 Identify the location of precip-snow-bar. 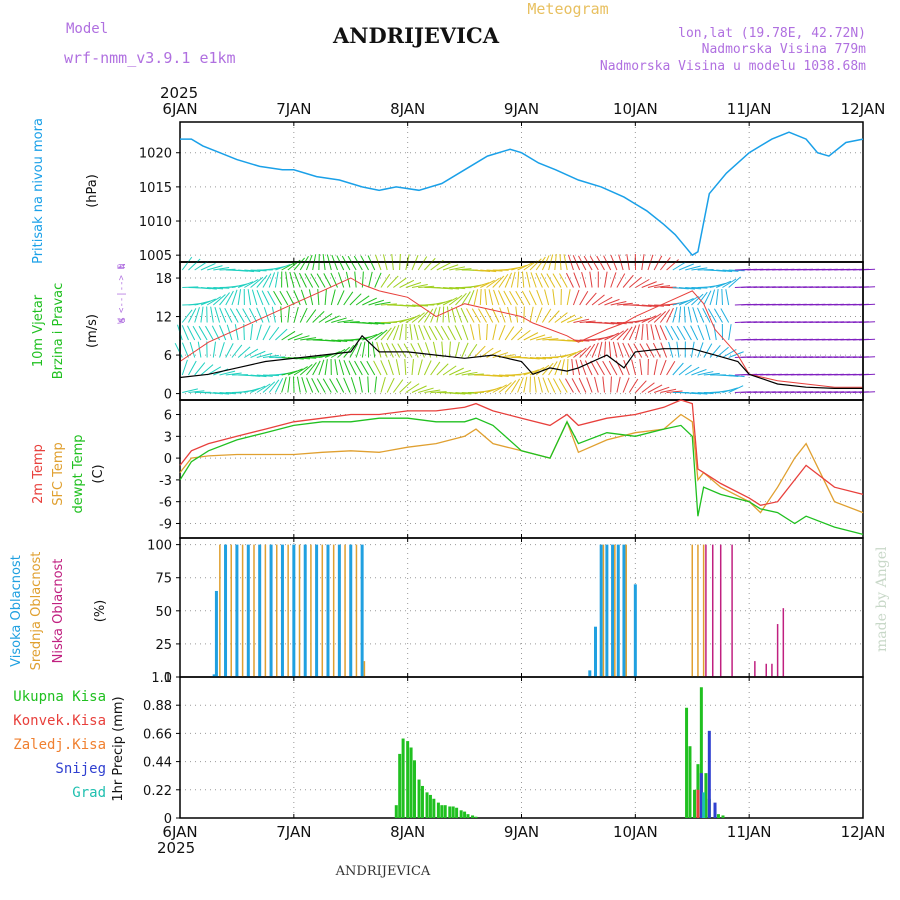
(701, 795).